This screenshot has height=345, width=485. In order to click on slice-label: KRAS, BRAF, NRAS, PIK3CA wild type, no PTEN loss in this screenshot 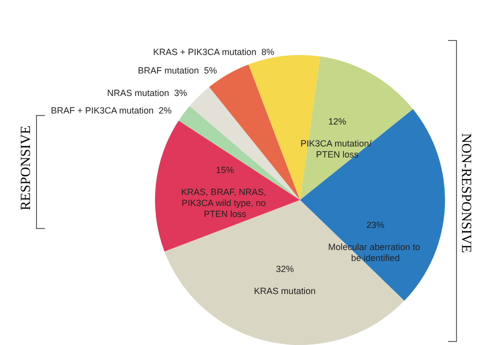, I will do `click(225, 202)`.